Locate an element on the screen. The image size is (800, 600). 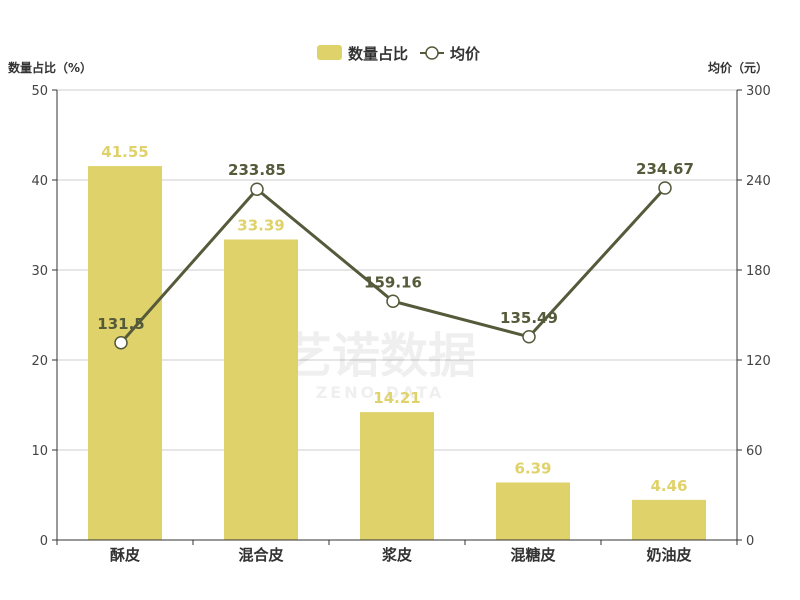
y-right-tick-label: 180 is located at coordinates (758, 271).